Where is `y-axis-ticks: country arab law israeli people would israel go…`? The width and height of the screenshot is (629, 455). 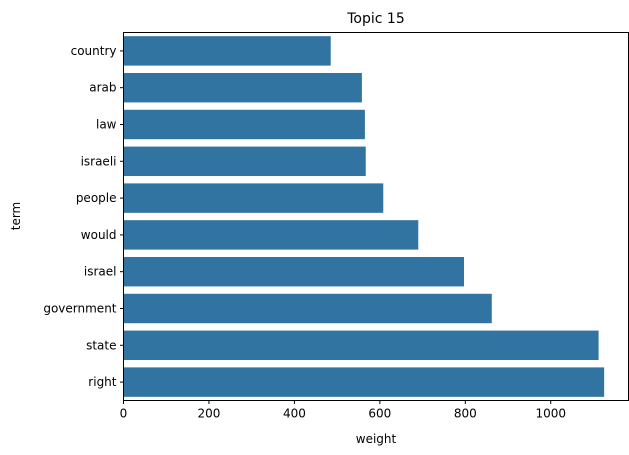 y-axis-ticks: country arab law israeli people would israel go… is located at coordinates (83, 216).